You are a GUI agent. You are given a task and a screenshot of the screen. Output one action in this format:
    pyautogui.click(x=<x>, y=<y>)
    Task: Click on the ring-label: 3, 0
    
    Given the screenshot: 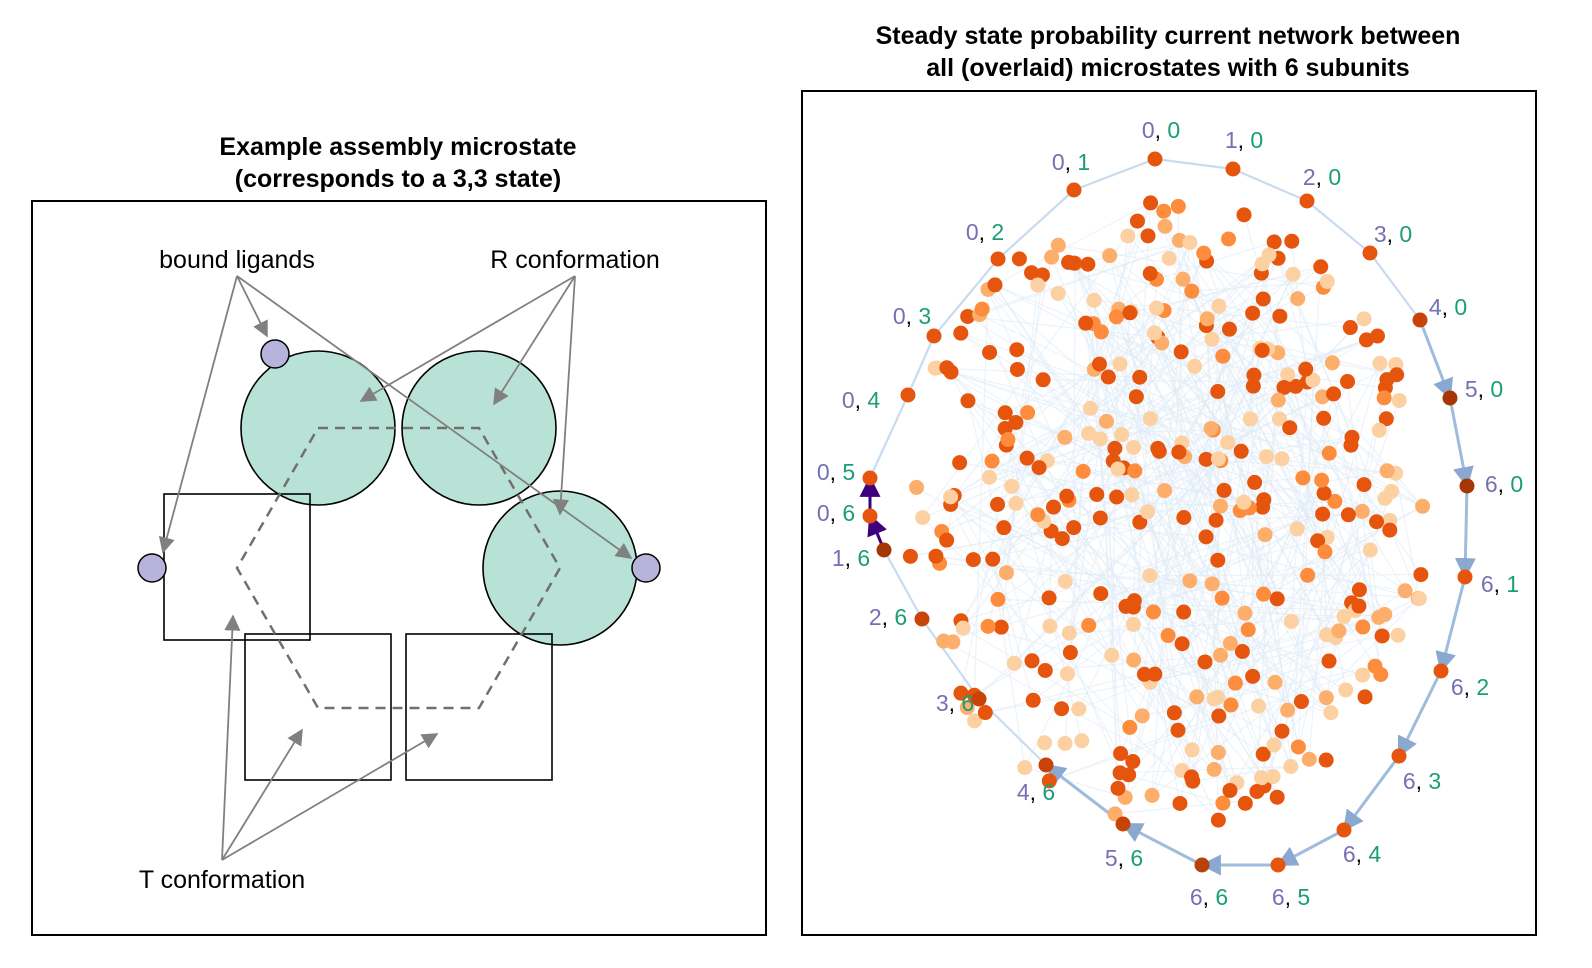 What is the action you would take?
    pyautogui.click(x=1393, y=234)
    